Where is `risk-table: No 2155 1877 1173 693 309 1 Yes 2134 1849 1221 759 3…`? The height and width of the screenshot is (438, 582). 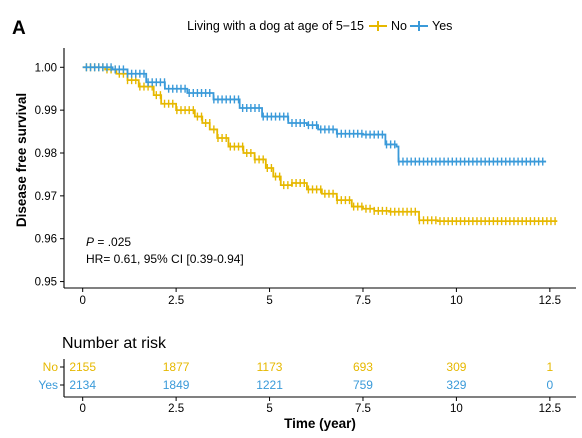
risk-table: No 2155 1877 1173 693 309 1 Yes 2134 1849 1221 759 3… is located at coordinates (295, 376).